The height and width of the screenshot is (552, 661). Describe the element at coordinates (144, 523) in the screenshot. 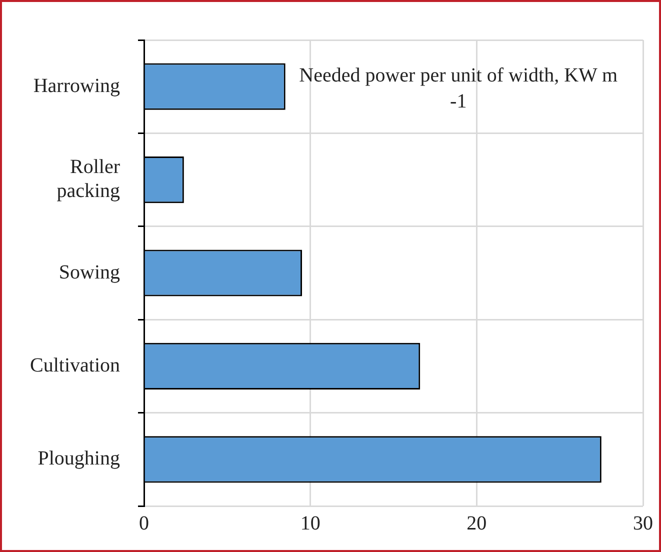

I see `x-tick-label: 0` at that location.